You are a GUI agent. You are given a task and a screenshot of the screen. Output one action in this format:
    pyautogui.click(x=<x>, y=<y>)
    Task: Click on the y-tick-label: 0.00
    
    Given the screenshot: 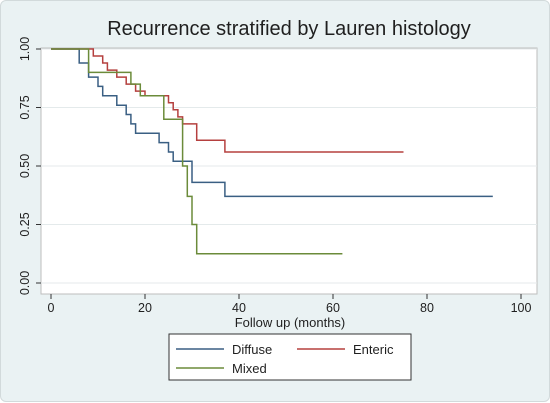 What is the action you would take?
    pyautogui.click(x=25, y=283)
    